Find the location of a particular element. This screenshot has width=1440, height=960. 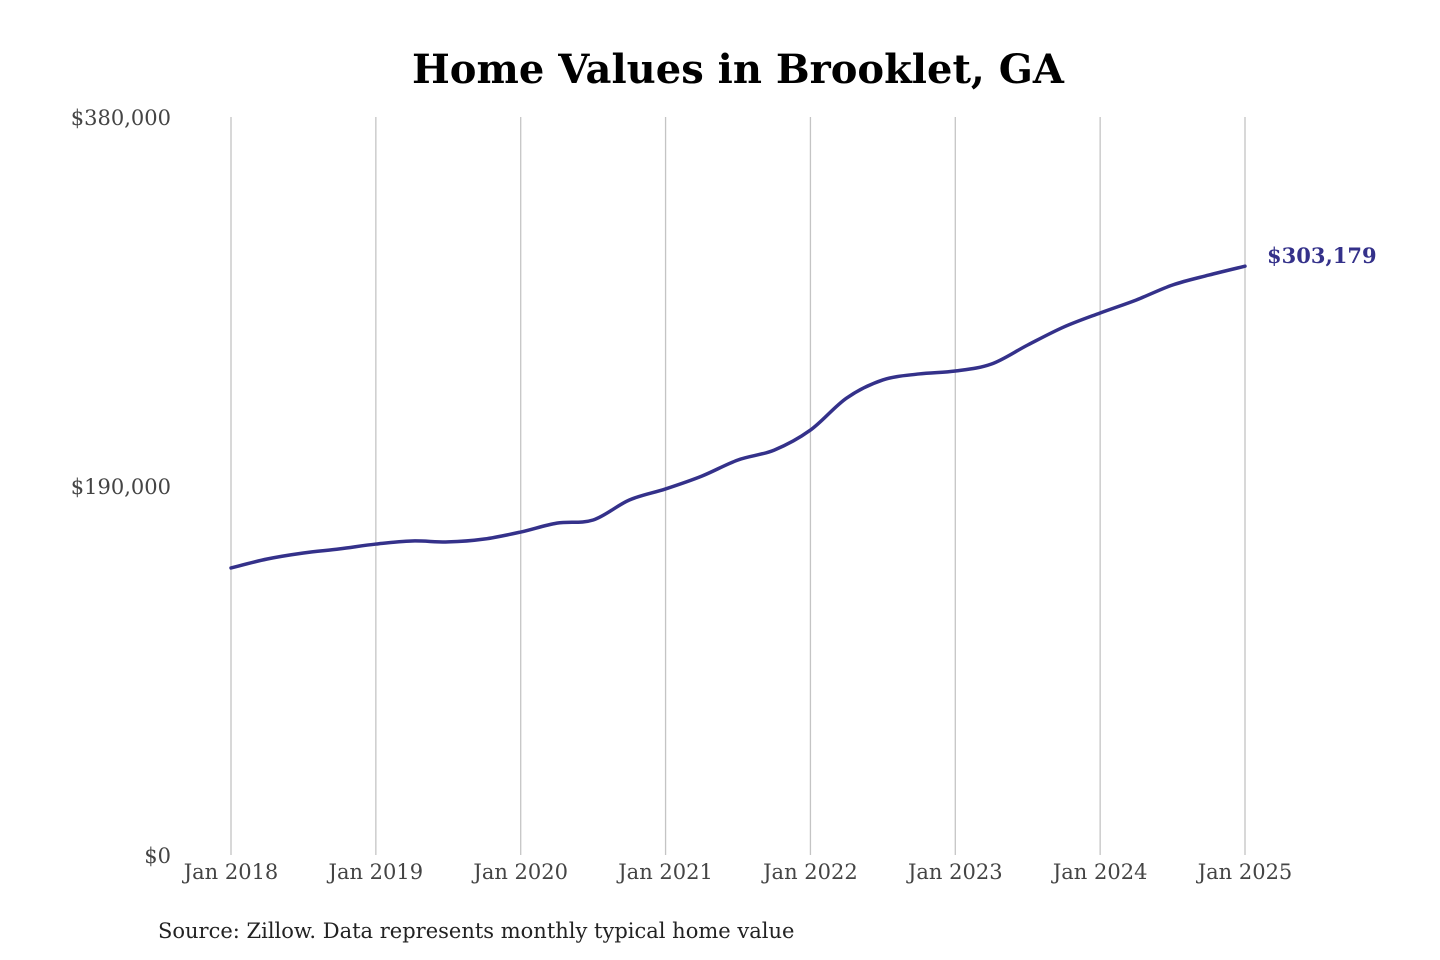

y-tick-label: $380,000 is located at coordinates (121, 118).